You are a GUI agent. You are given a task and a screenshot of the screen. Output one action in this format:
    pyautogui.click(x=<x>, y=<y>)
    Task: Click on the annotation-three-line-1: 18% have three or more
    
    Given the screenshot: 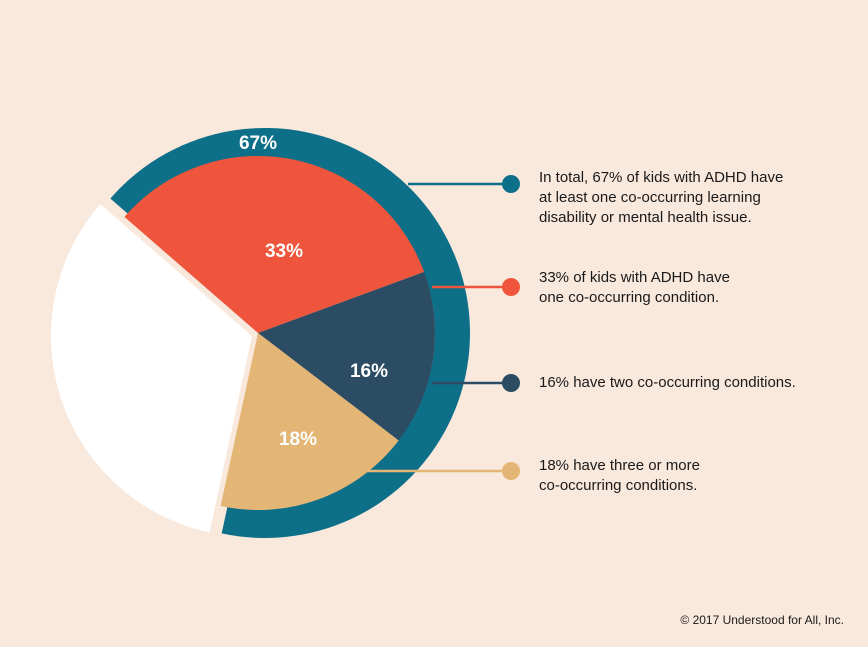 What is the action you would take?
    pyautogui.click(x=619, y=465)
    